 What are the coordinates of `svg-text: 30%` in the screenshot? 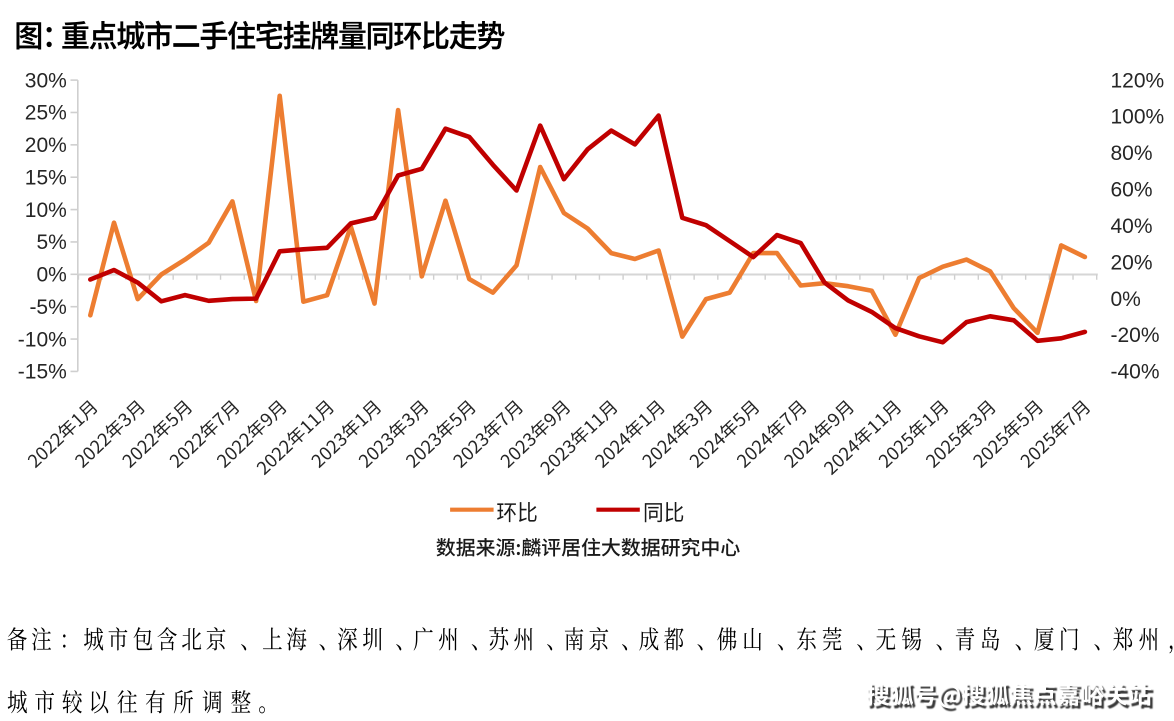 It's located at (46, 80).